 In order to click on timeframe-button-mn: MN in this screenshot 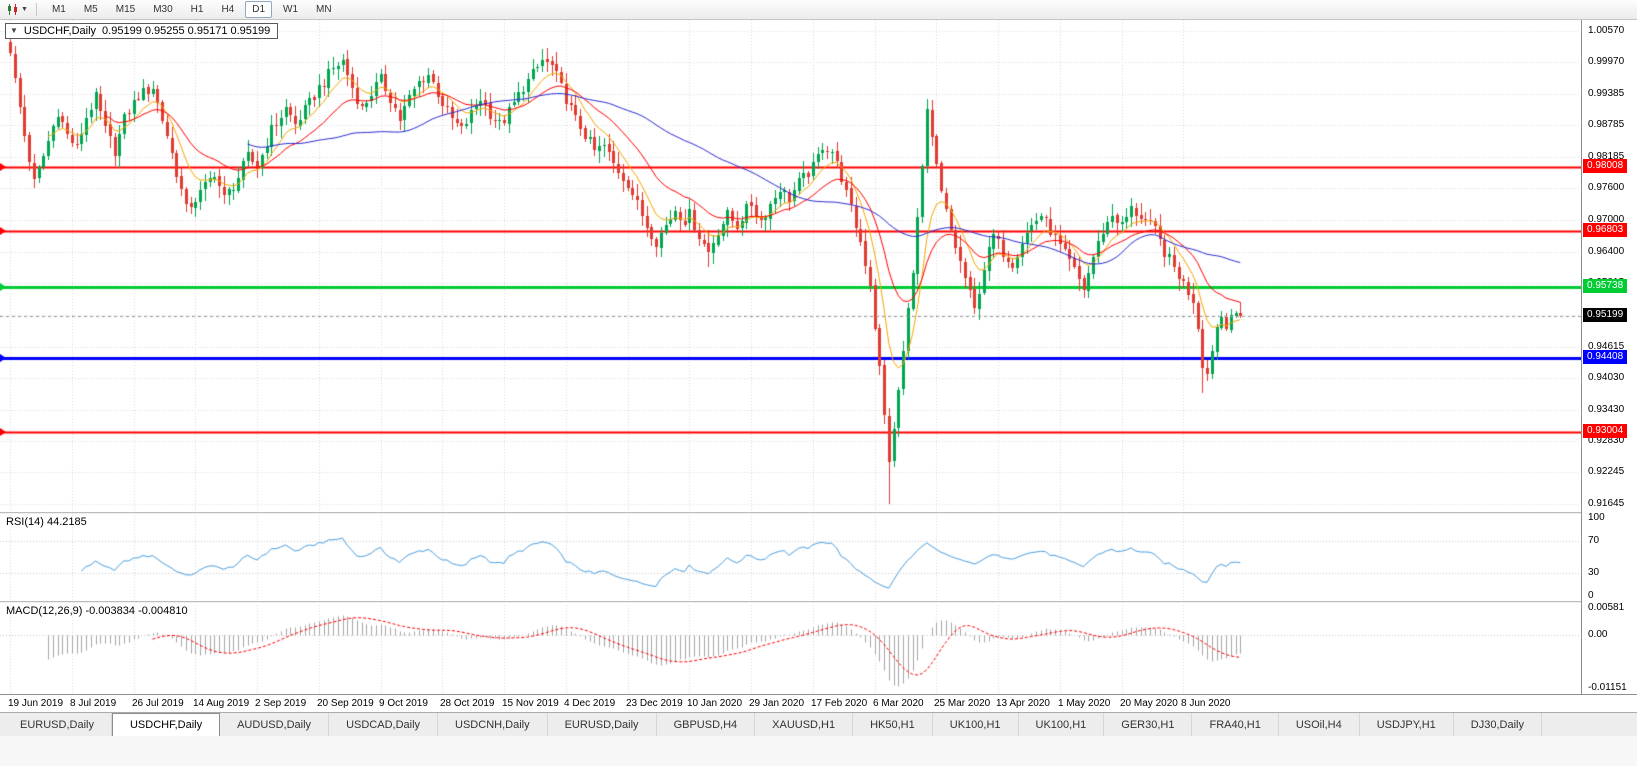, I will do `click(324, 9)`.